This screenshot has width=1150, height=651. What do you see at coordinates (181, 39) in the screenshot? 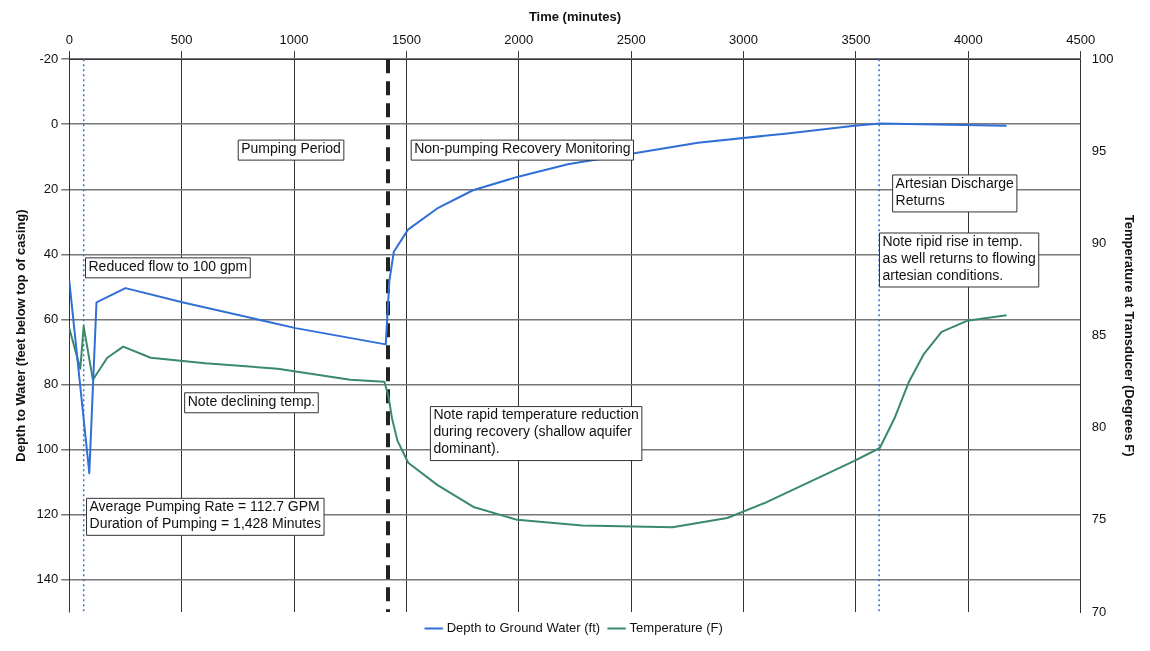
I see `x-tick-label: 500` at bounding box center [181, 39].